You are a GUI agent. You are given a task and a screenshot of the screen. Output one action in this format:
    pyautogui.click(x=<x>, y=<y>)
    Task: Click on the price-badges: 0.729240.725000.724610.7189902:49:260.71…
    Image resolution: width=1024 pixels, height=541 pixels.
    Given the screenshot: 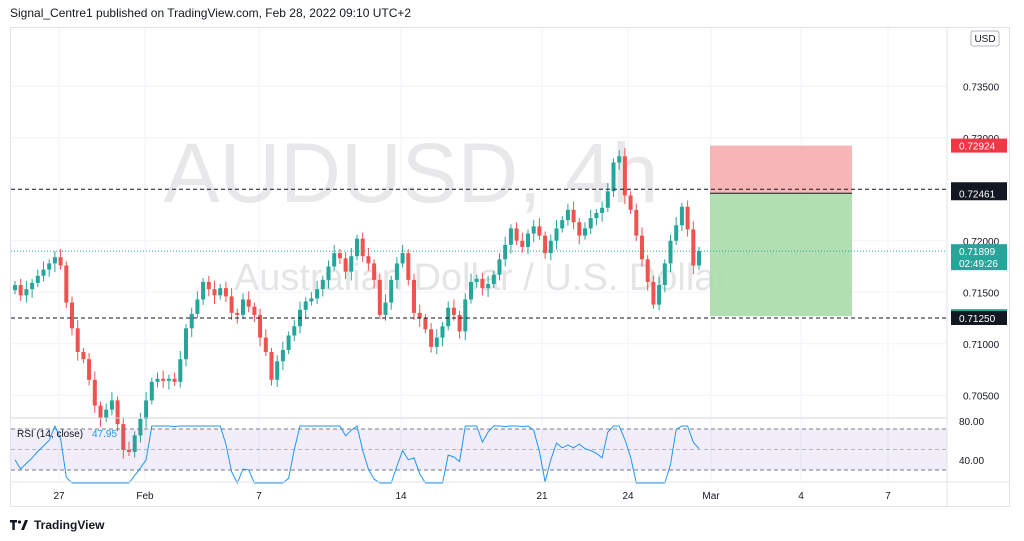 What is the action you would take?
    pyautogui.click(x=979, y=231)
    